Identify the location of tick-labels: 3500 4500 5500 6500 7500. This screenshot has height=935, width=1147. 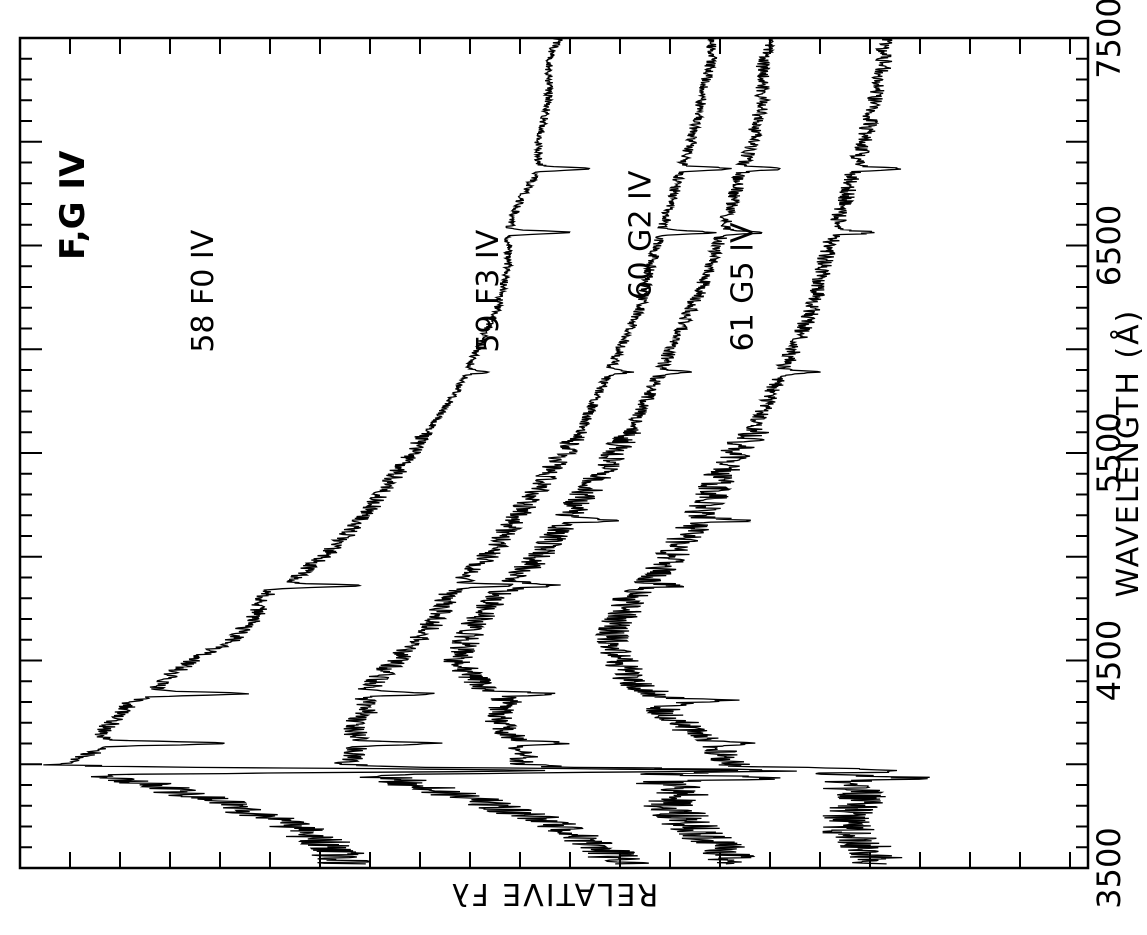
(1109, 454).